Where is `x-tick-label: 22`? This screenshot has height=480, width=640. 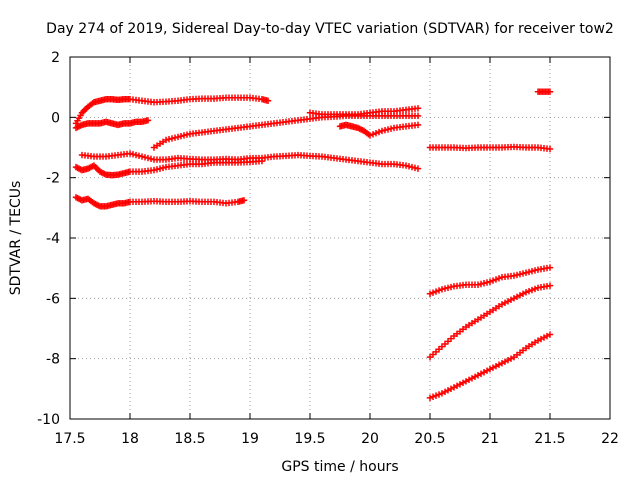
x-tick-label: 22 is located at coordinates (610, 439).